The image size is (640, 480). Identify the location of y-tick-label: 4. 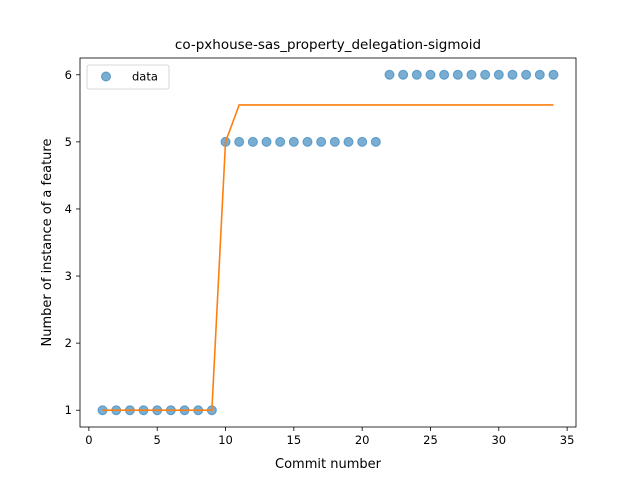
(68, 209).